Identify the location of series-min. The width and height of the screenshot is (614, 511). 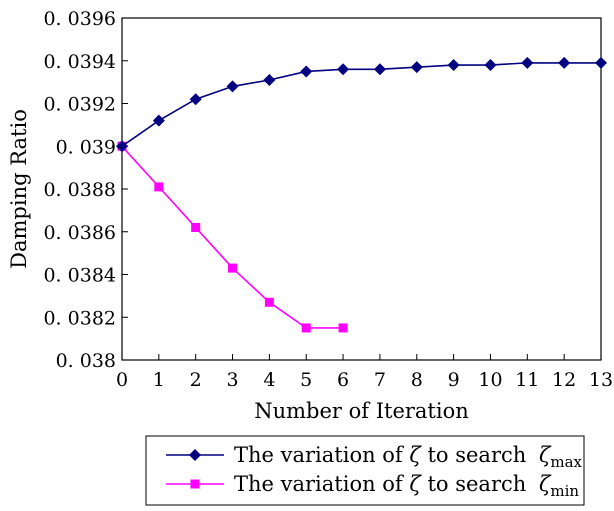
(233, 237).